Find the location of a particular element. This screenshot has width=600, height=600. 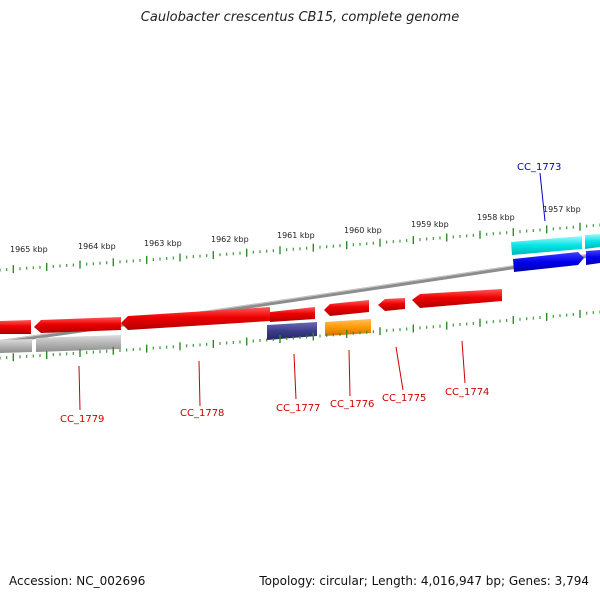

gene-label-cc-1775: CC_1775 is located at coordinates (404, 398).